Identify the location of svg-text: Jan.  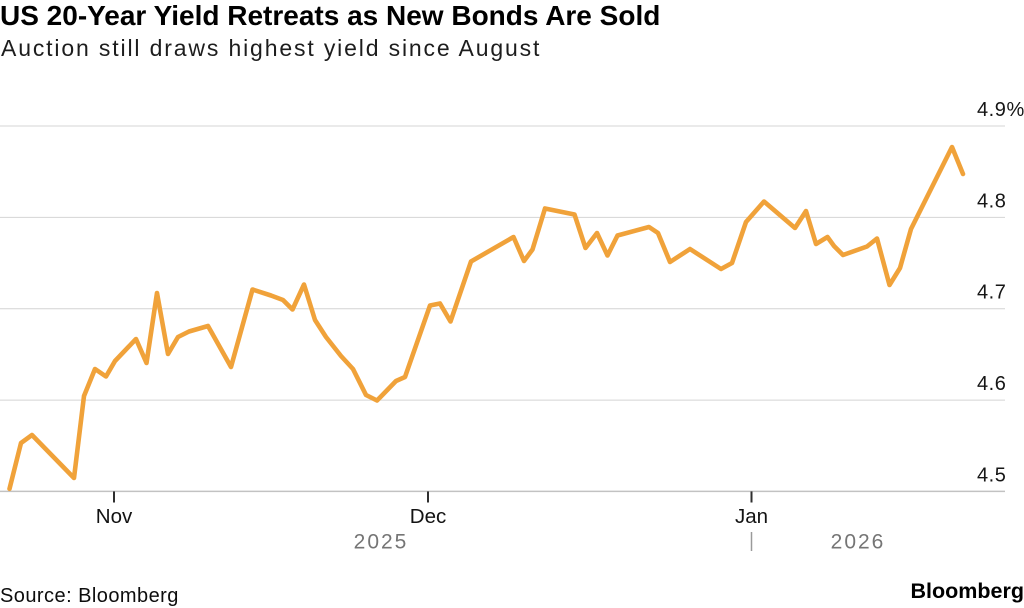
(751, 516).